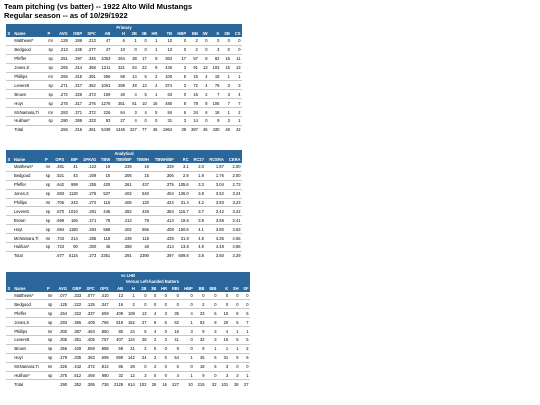 The width and height of the screenshot is (540, 405). I want to click on table-cell: .337, so click(89, 313).